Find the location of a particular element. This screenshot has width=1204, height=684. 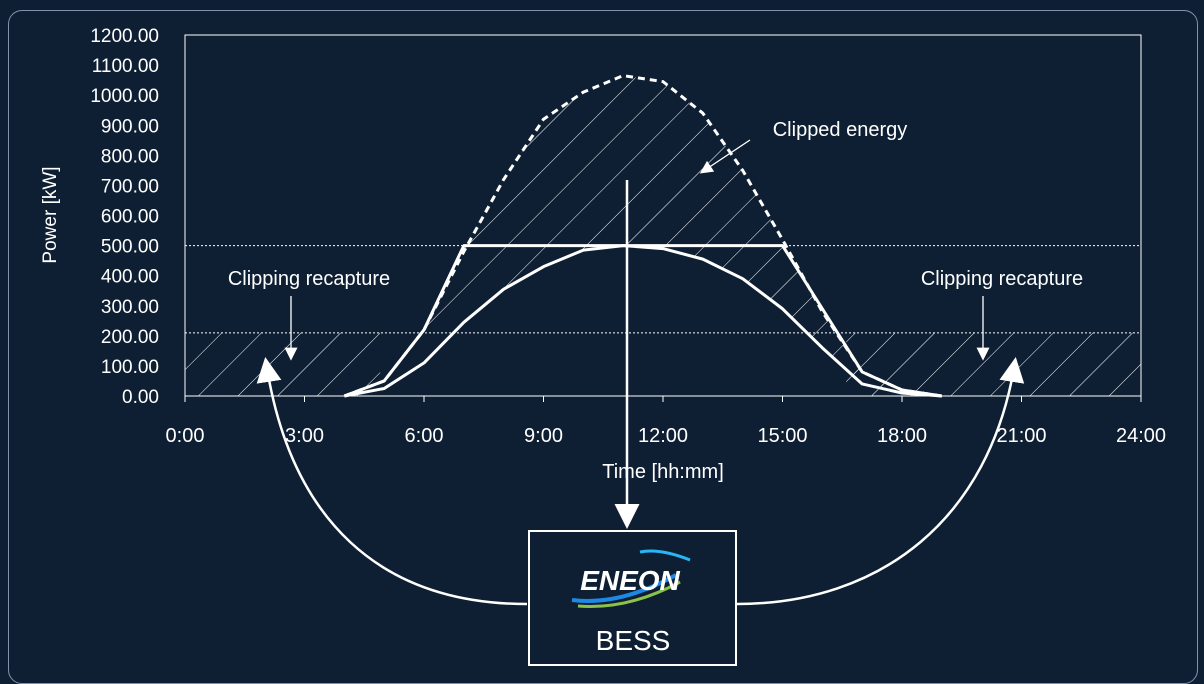

annotation-arrow-clipped is located at coordinates (725, 156).